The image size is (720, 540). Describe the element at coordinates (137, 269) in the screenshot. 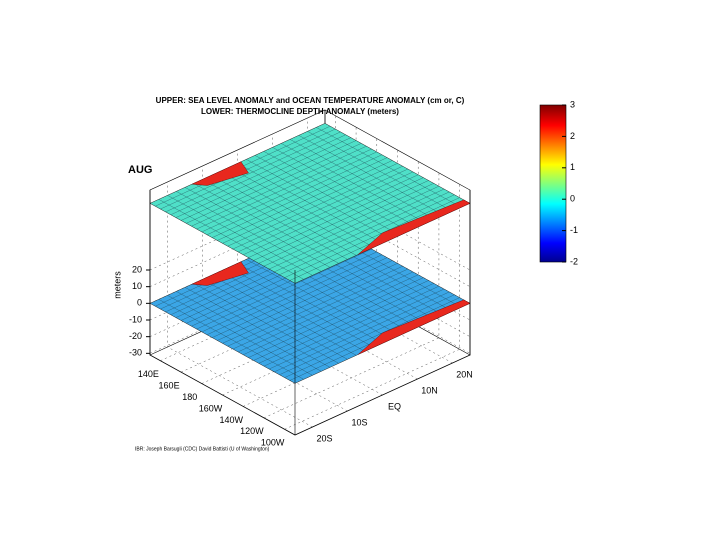

I see `z-tick-label: 20` at that location.